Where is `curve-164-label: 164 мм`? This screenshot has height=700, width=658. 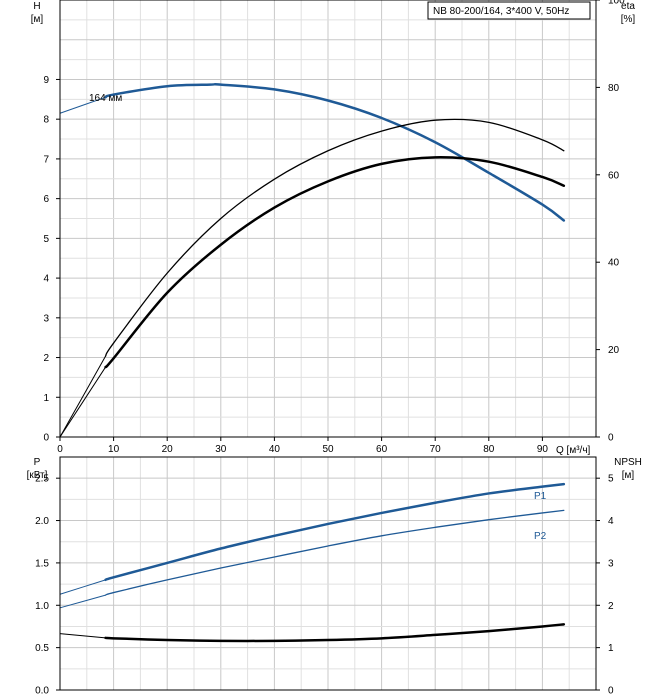
curve-164-label: 164 мм is located at coordinates (105, 98).